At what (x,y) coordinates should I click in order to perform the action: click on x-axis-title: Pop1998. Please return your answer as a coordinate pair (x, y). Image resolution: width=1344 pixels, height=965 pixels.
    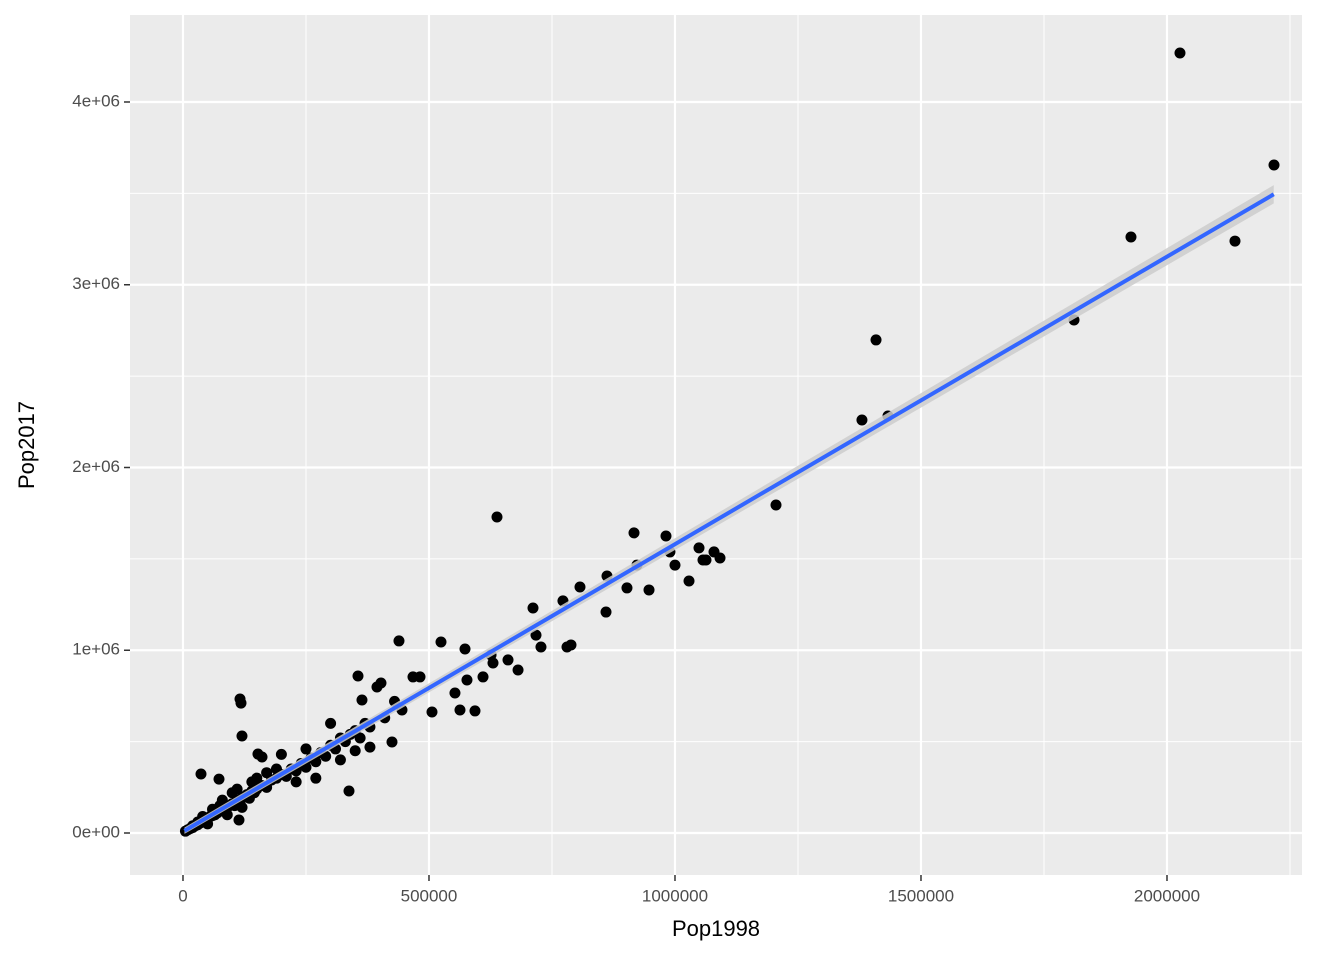
    Looking at the image, I should click on (716, 928).